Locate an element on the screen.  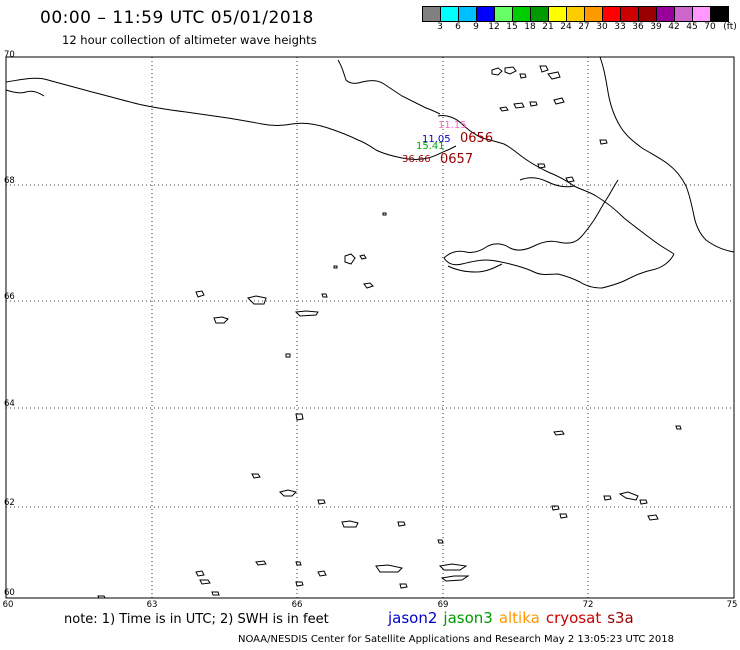
satellite-legend: jason2 jason3 altika cryosat s3a is located at coordinates (514, 618).